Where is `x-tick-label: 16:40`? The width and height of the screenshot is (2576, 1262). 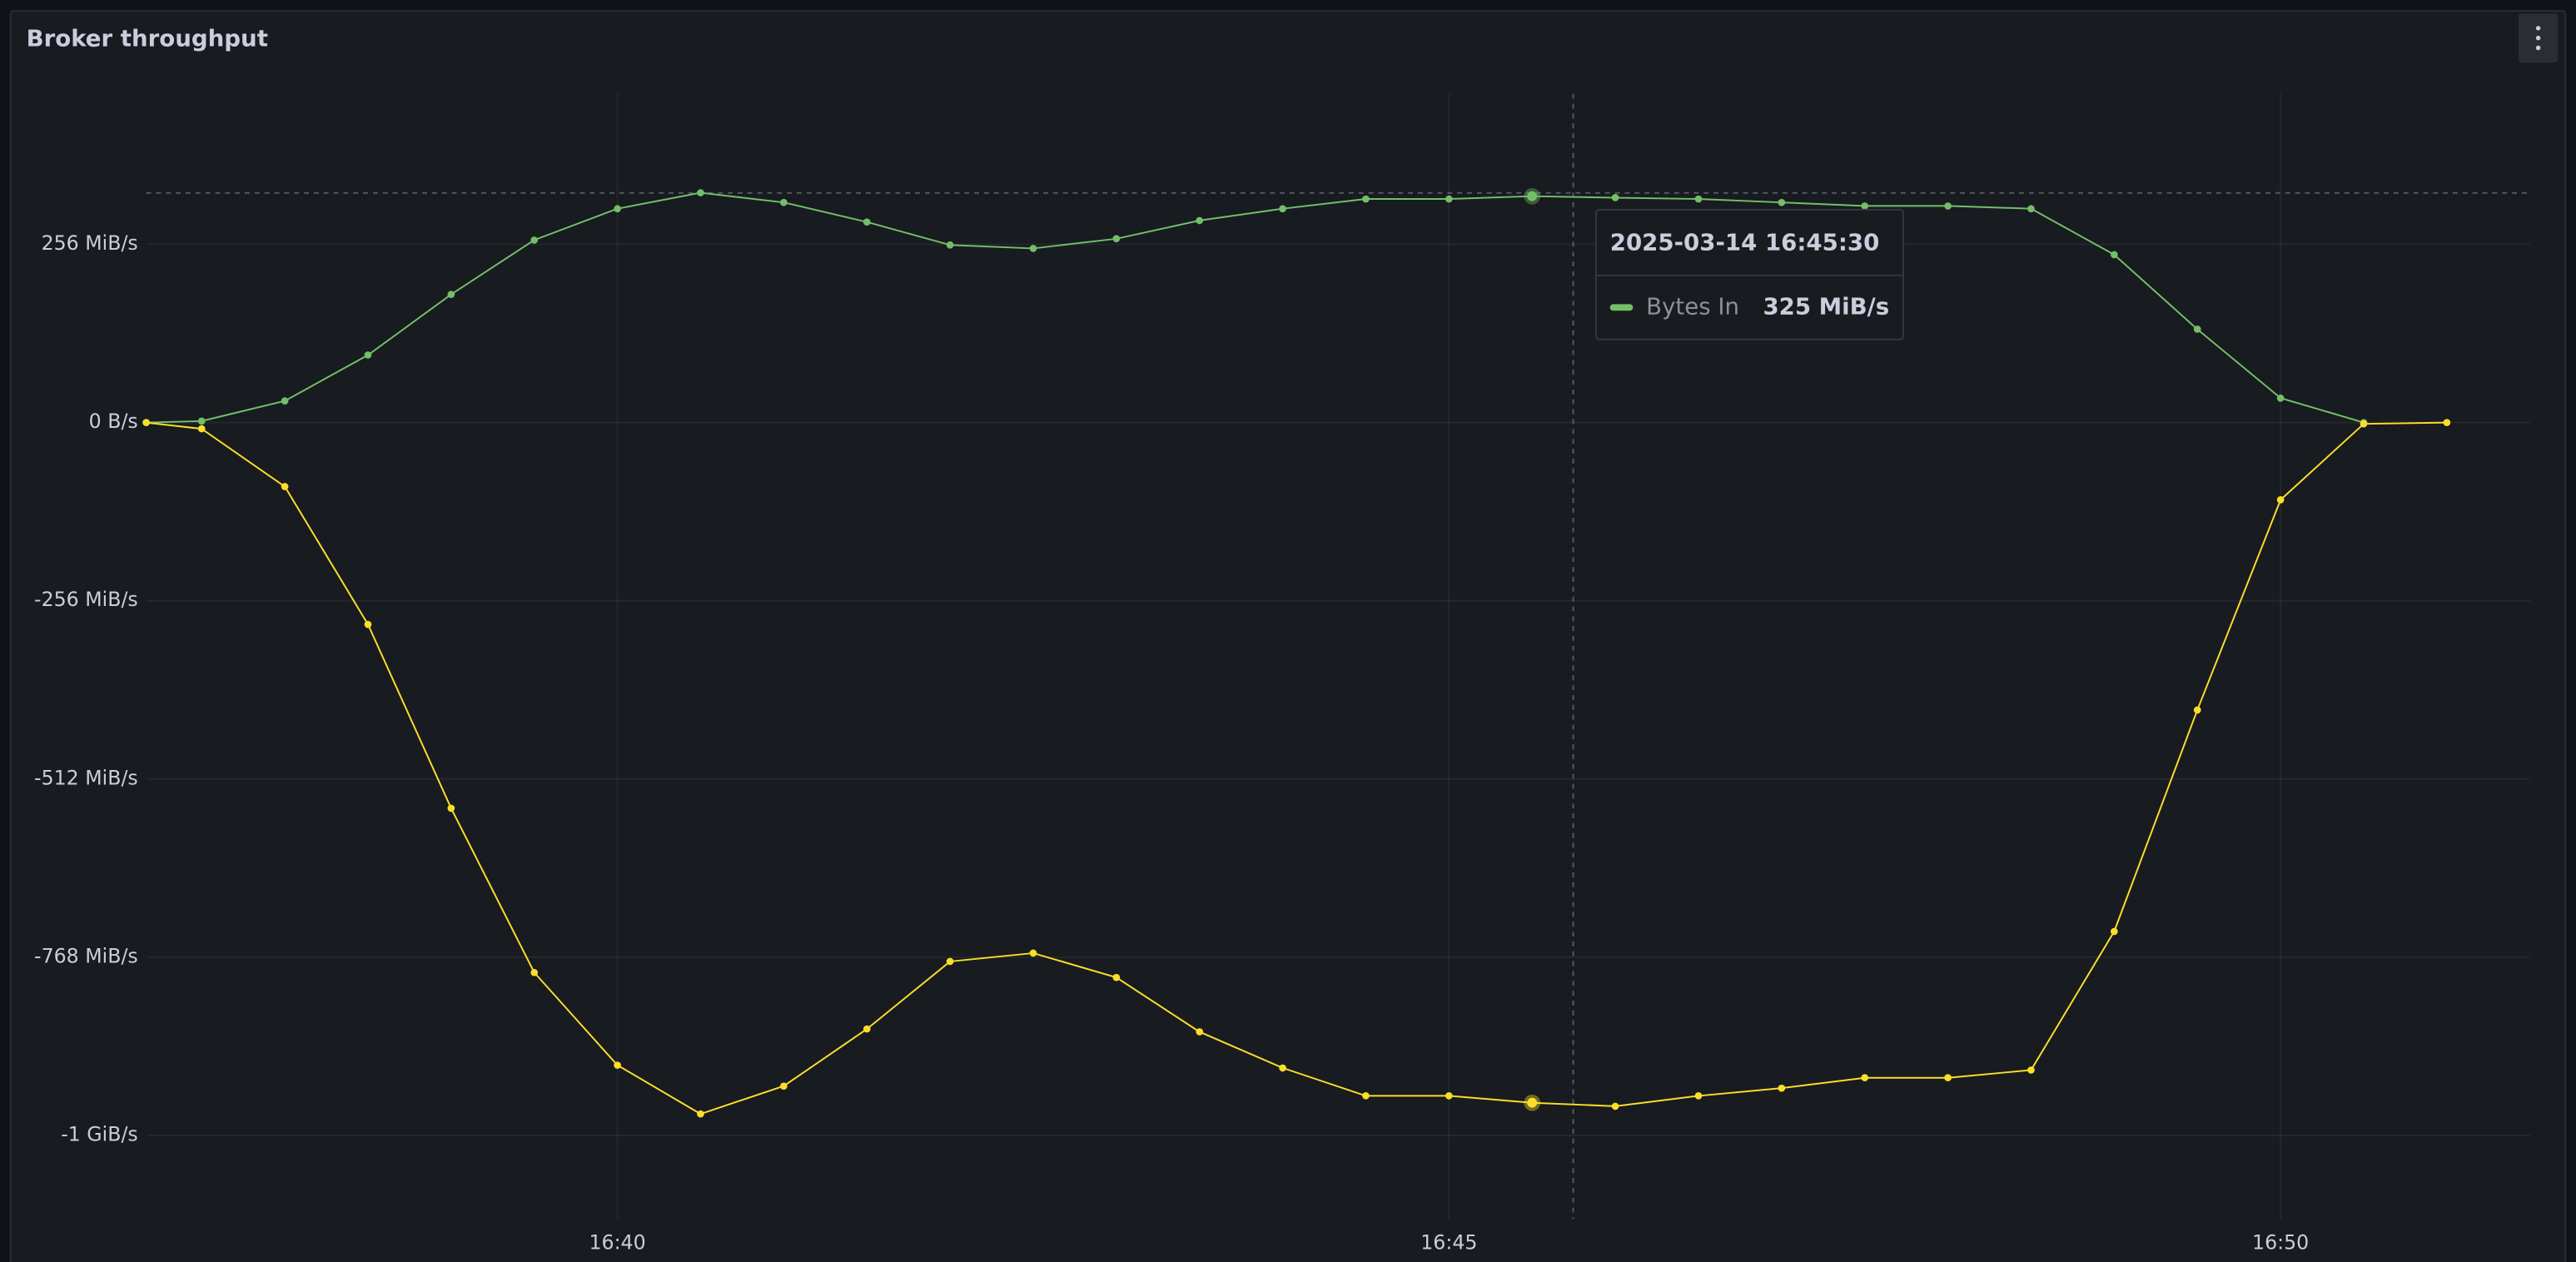
x-tick-label: 16:40 is located at coordinates (617, 1243).